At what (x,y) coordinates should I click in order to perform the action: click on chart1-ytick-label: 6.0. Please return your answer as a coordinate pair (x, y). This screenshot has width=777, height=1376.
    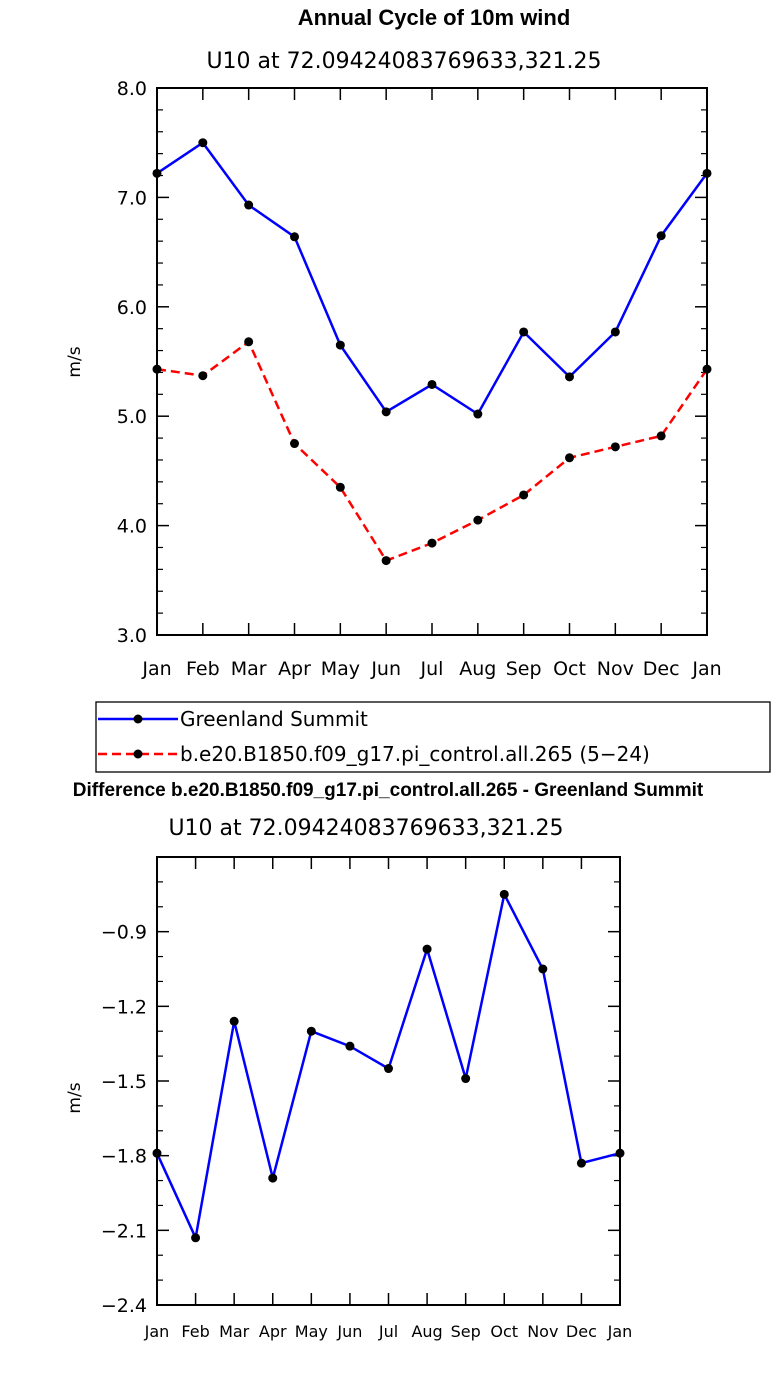
    Looking at the image, I should click on (132, 308).